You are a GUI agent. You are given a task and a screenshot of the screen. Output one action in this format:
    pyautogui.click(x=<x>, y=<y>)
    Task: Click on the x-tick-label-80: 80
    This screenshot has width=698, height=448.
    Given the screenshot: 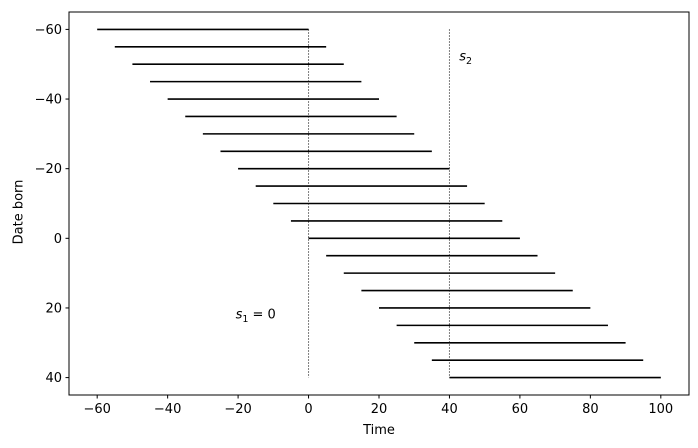 What is the action you would take?
    pyautogui.click(x=590, y=409)
    